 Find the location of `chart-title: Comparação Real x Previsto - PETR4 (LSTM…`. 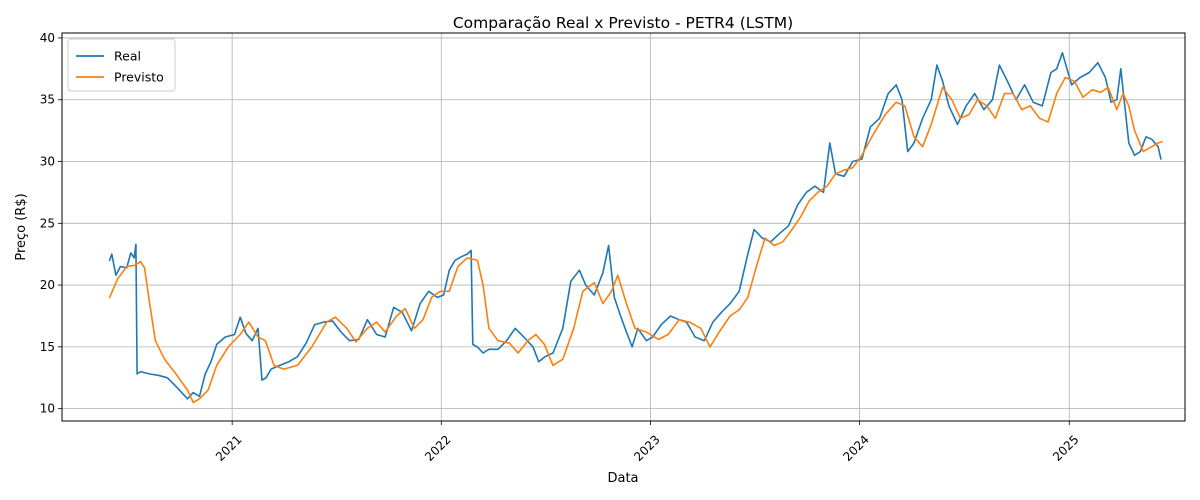

chart-title: Comparação Real x Previsto - PETR4 (LSTM… is located at coordinates (623, 23).